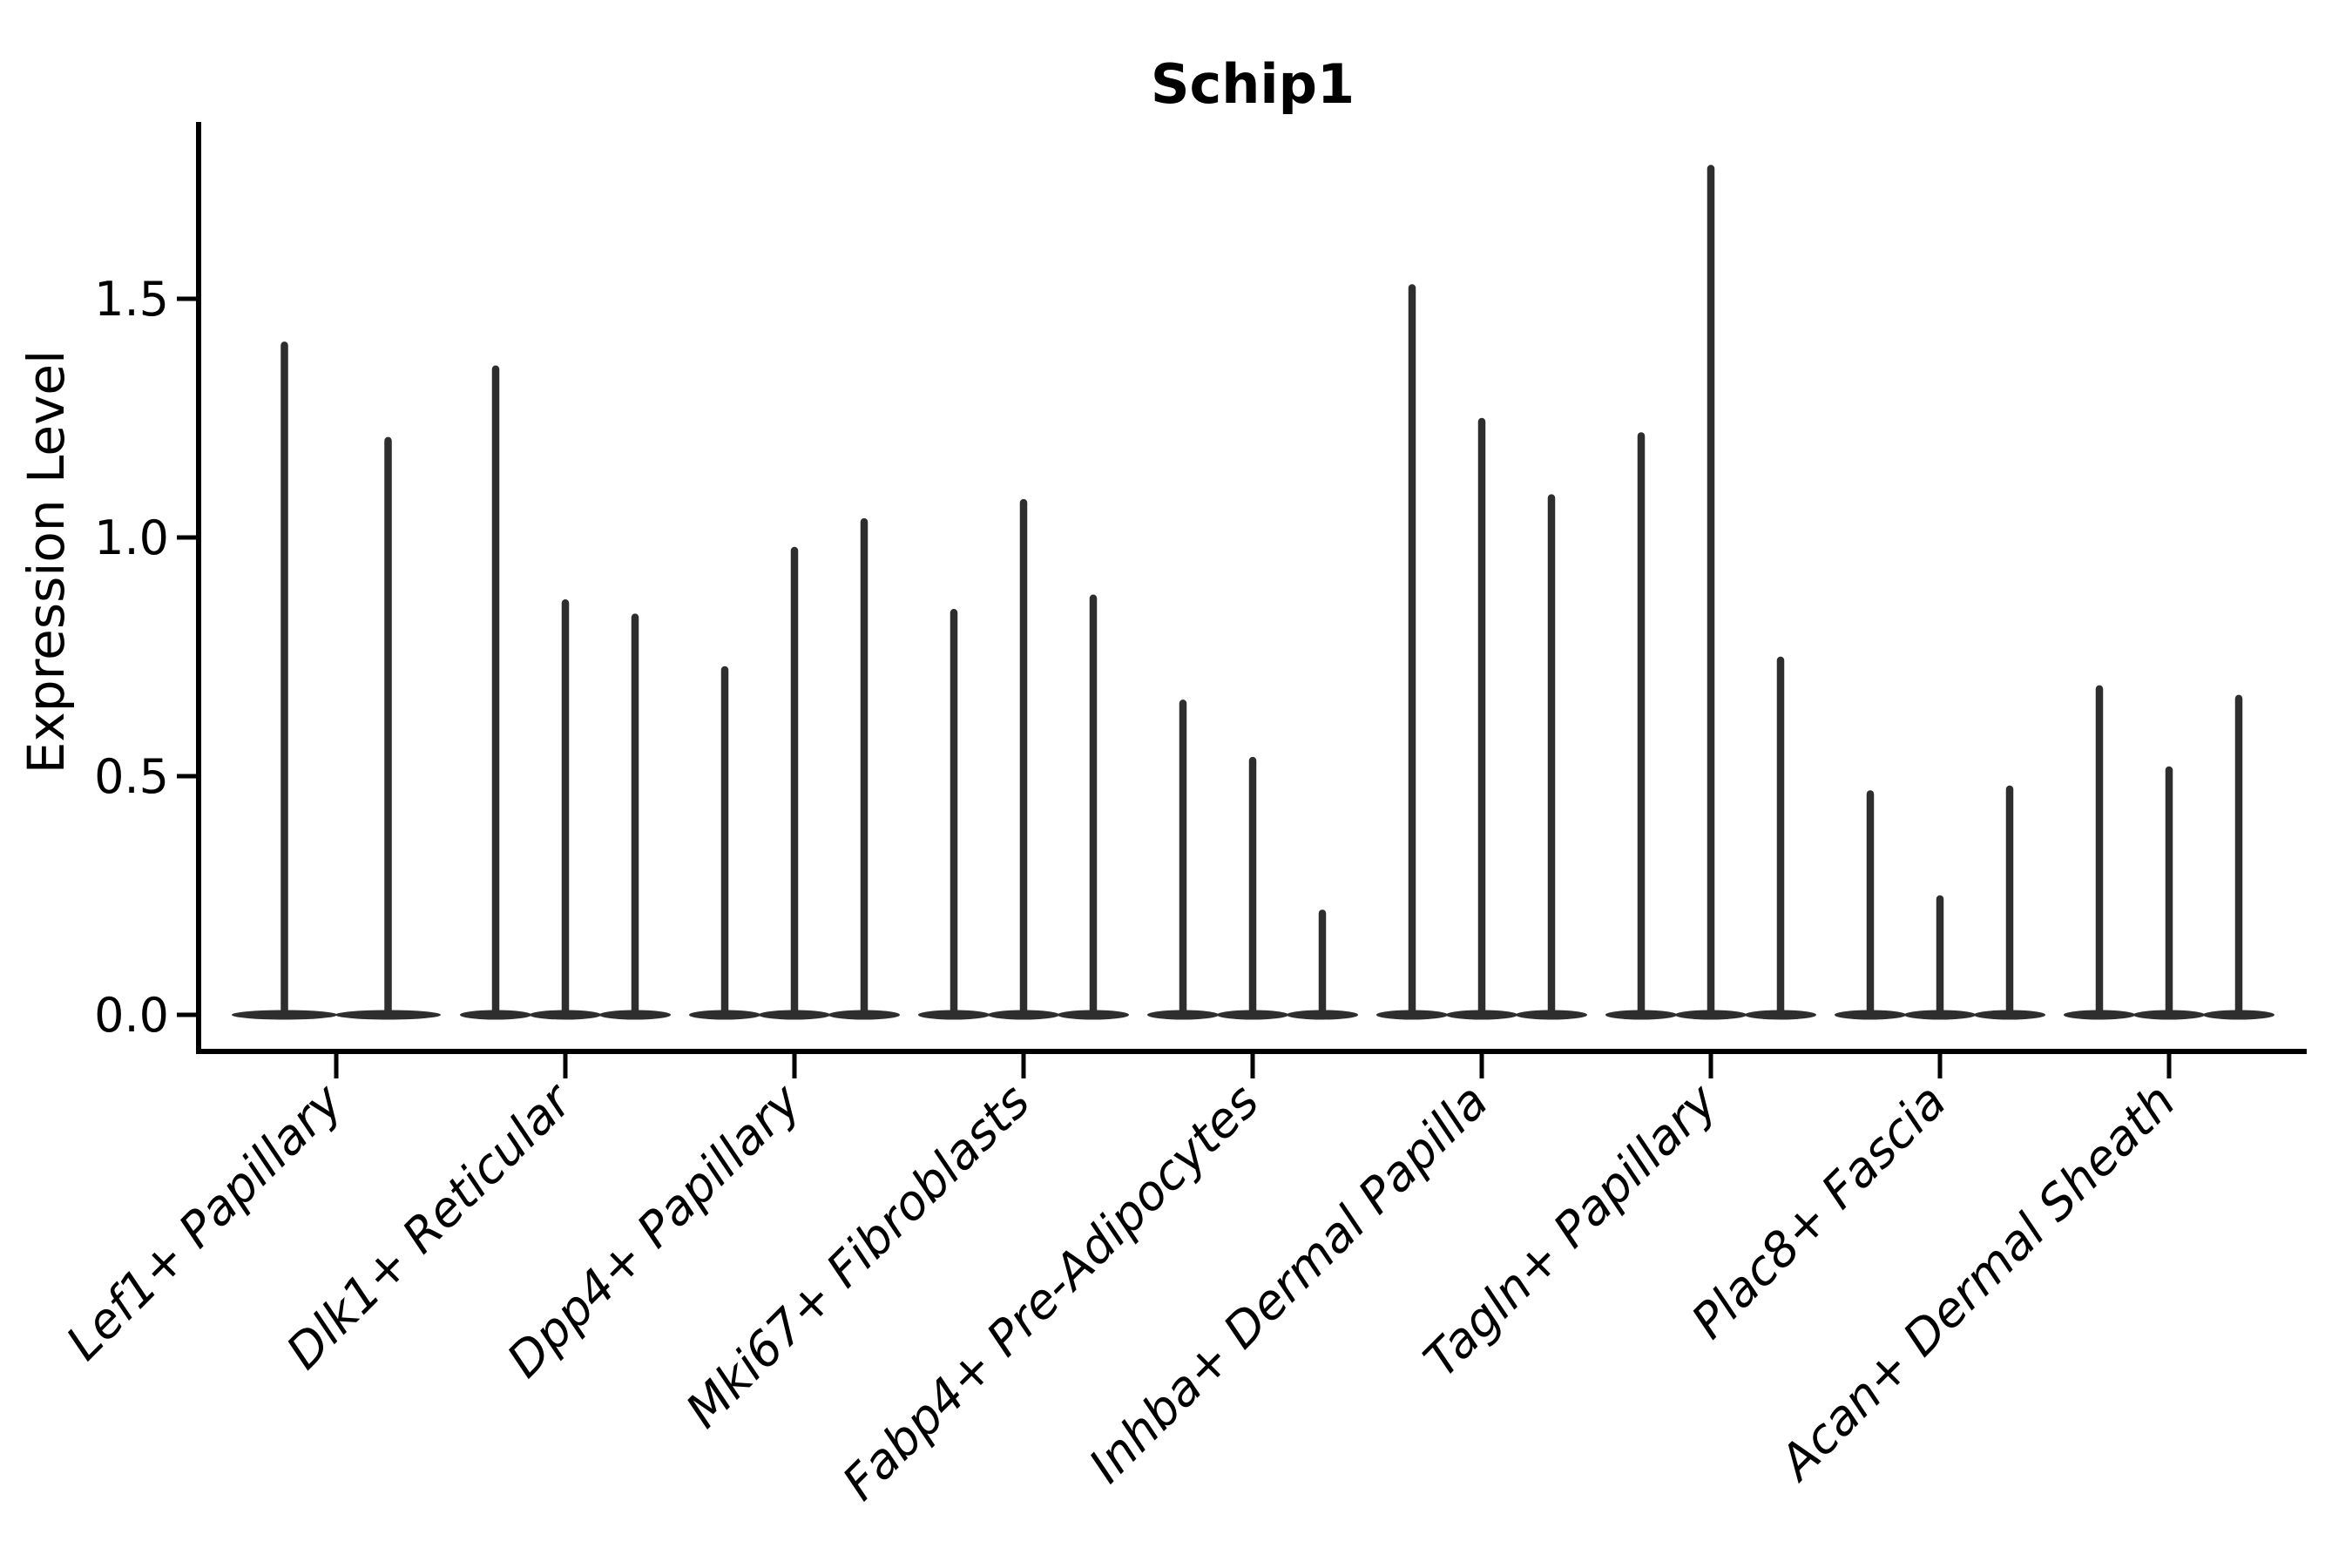  I want to click on y-tick-label: 0.5, so click(131, 776).